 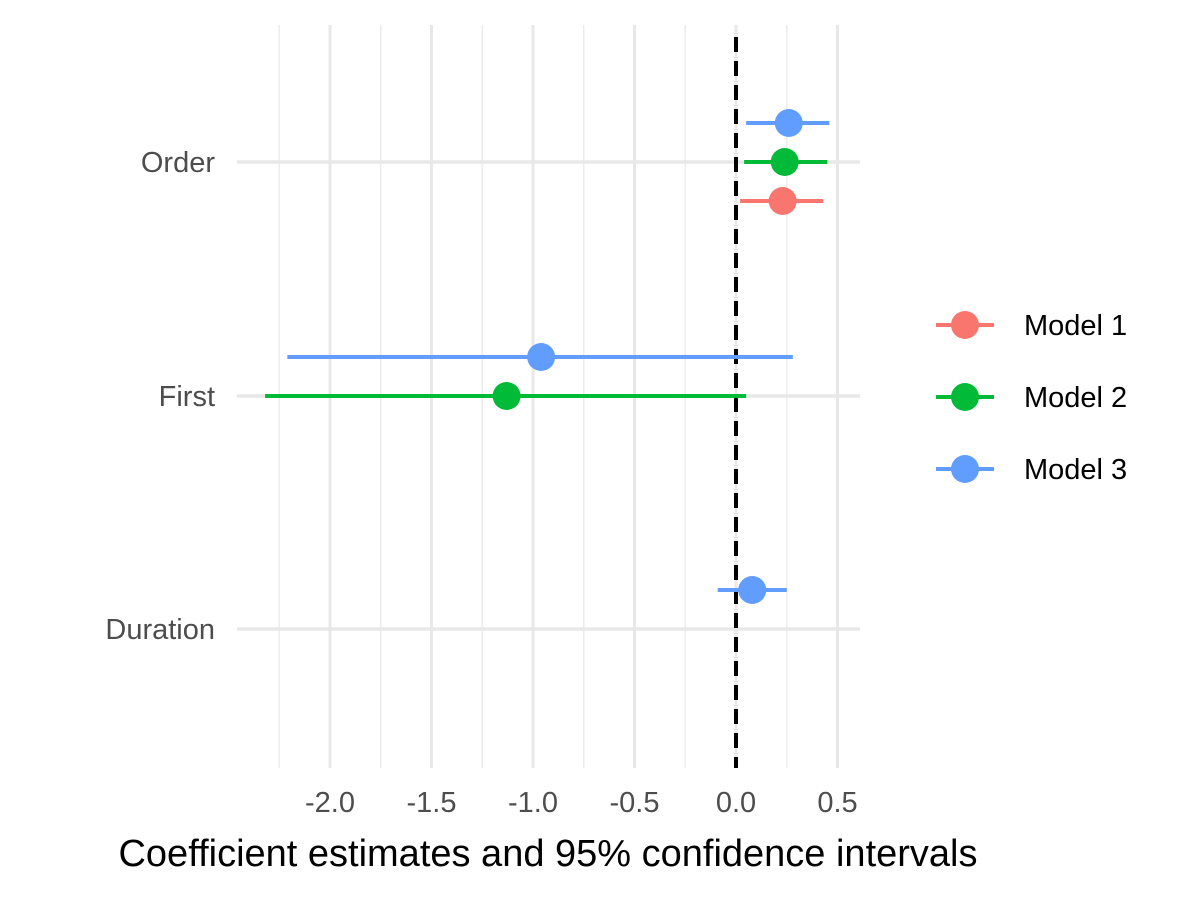 What do you see at coordinates (1075, 326) in the screenshot?
I see `legend-label: Model 1` at bounding box center [1075, 326].